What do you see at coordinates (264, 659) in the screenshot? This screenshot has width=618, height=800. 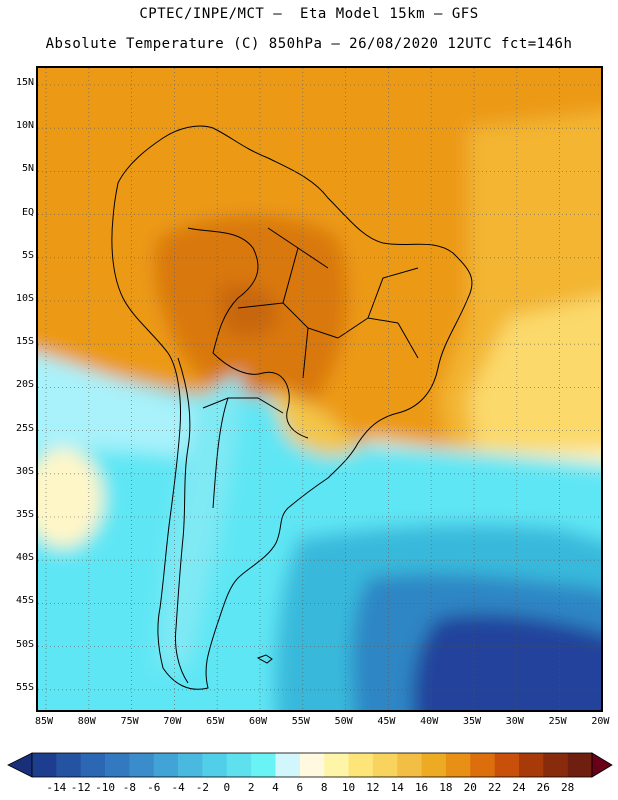 I see `falklands` at bounding box center [264, 659].